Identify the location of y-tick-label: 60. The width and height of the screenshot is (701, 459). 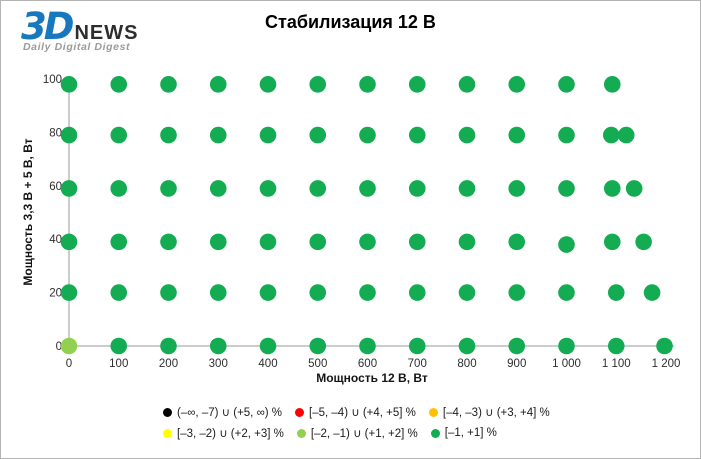
(55, 187).